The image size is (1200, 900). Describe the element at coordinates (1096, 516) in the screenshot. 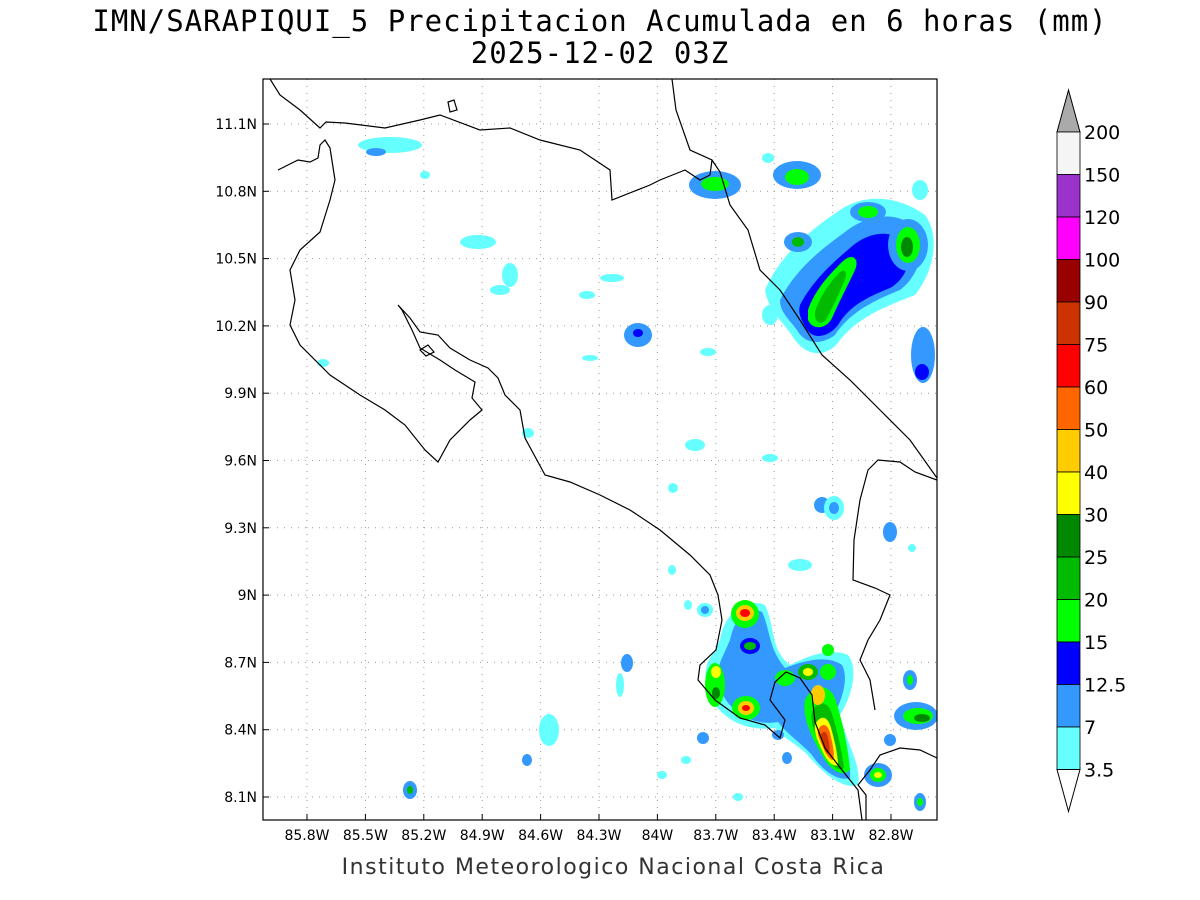

I see `colorbar-label: 30` at that location.